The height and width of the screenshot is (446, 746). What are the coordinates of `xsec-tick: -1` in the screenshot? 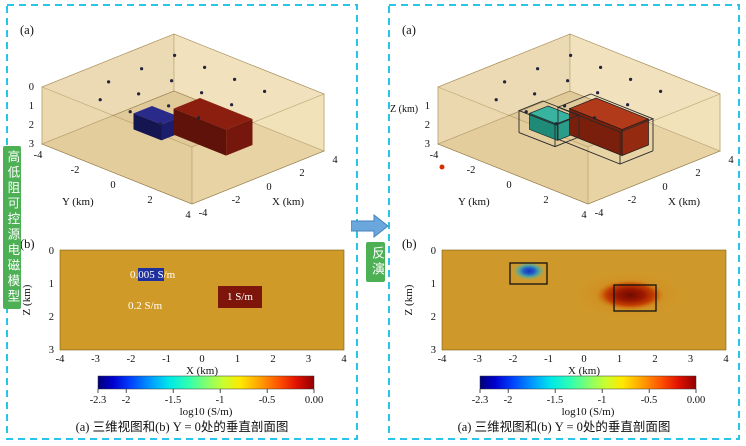 It's located at (548, 359).